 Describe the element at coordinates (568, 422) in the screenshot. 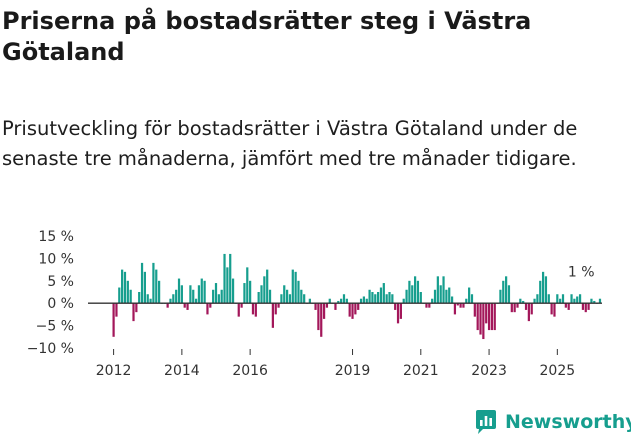

I see `brand-name: Newsworthy` at that location.